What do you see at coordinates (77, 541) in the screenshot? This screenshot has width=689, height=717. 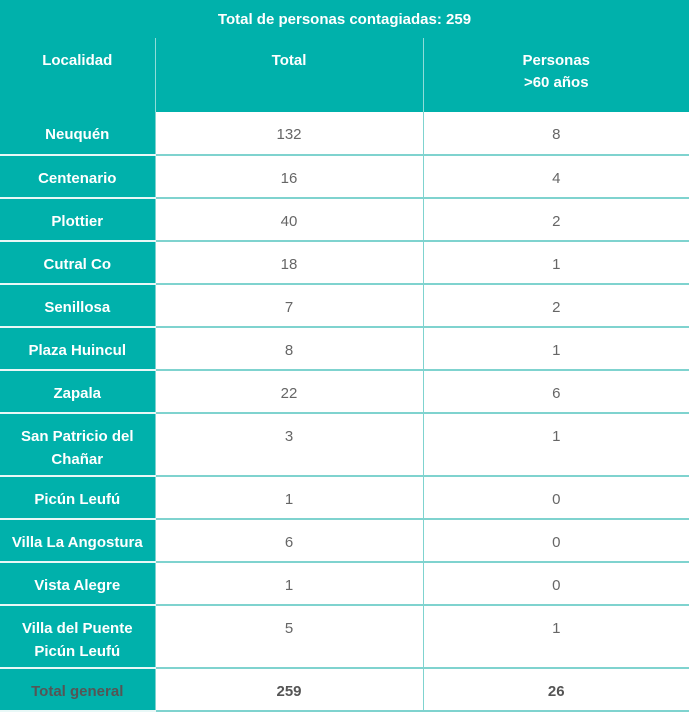 I see `cell-localidad: Villa La Angostura` at bounding box center [77, 541].